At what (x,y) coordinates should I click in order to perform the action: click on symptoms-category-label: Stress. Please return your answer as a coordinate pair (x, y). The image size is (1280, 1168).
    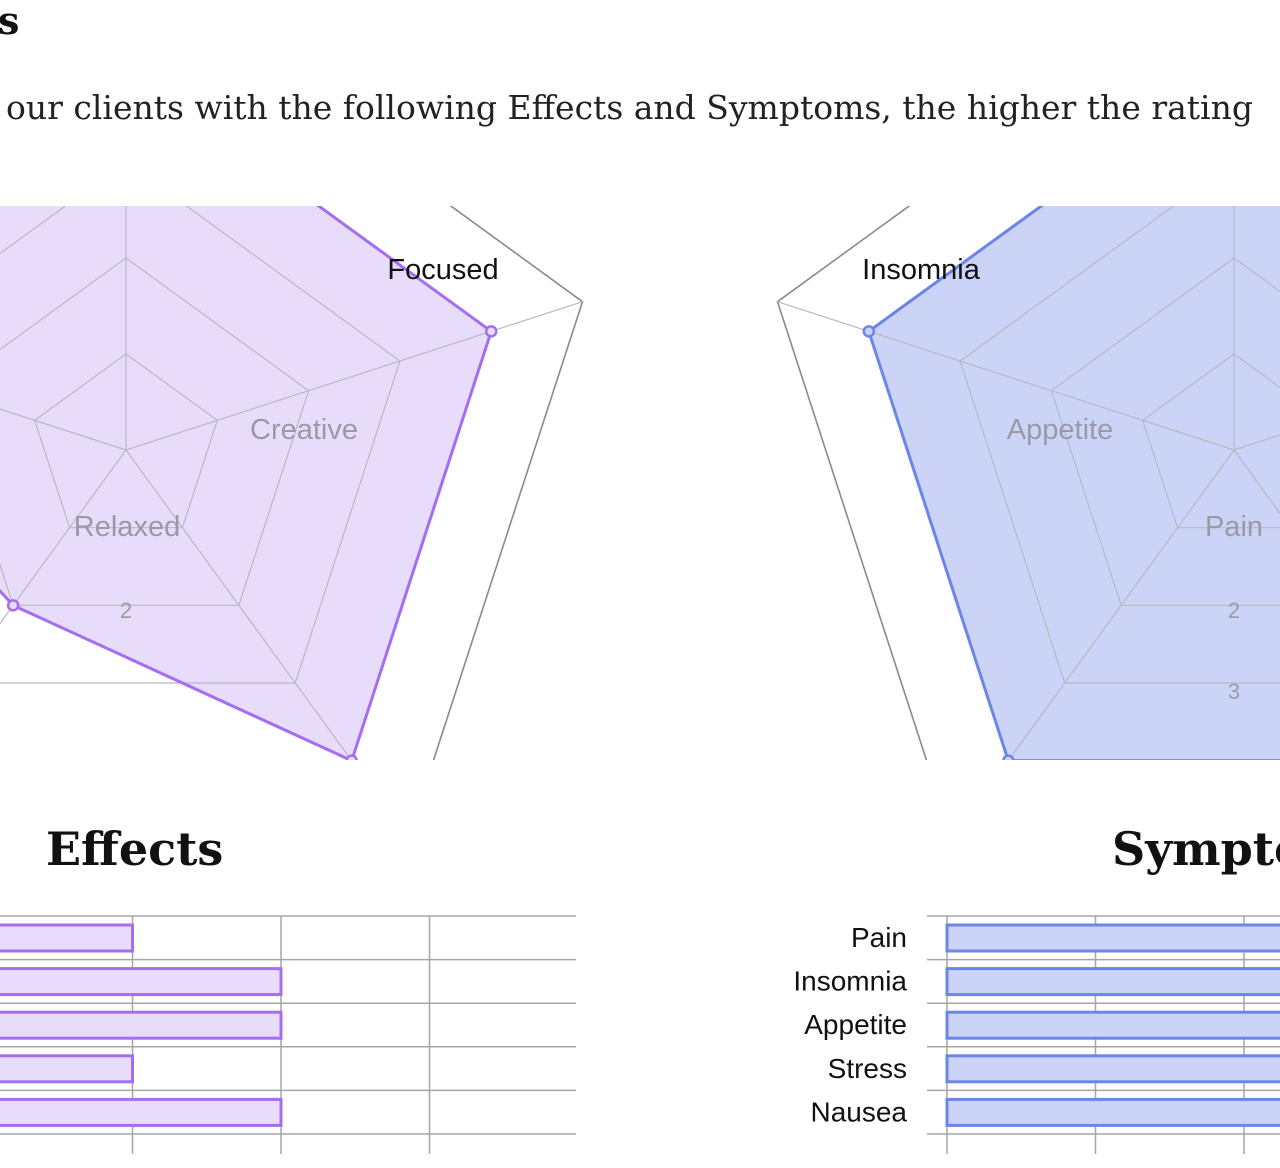
    Looking at the image, I should click on (867, 1068).